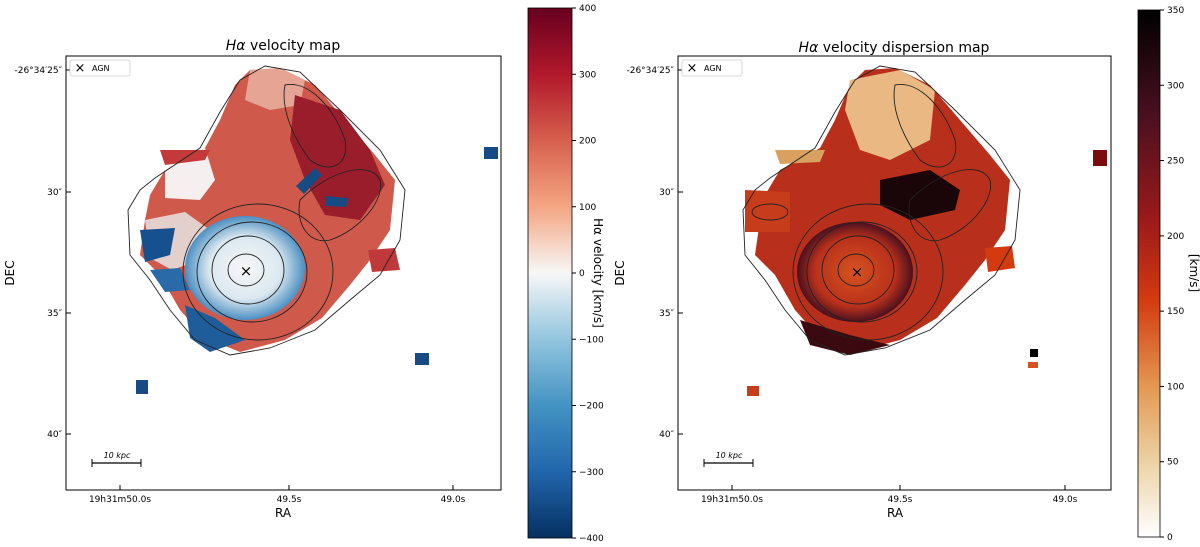 This screenshot has height=547, width=1200. I want to click on chart-title: Hα velocity dispersion map, so click(894, 48).